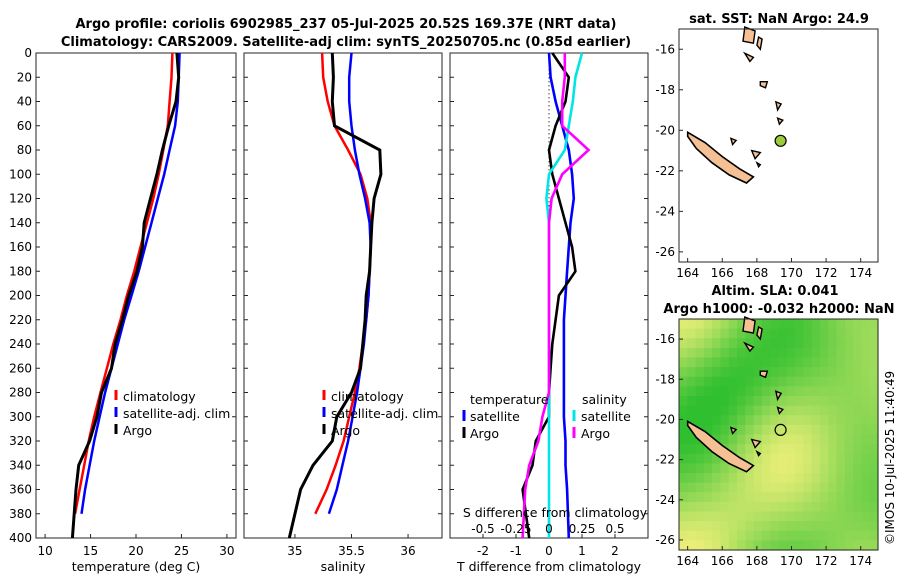 The width and height of the screenshot is (900, 580). Describe the element at coordinates (137, 430) in the screenshot. I see `temperature-legend-label: Argo` at that location.